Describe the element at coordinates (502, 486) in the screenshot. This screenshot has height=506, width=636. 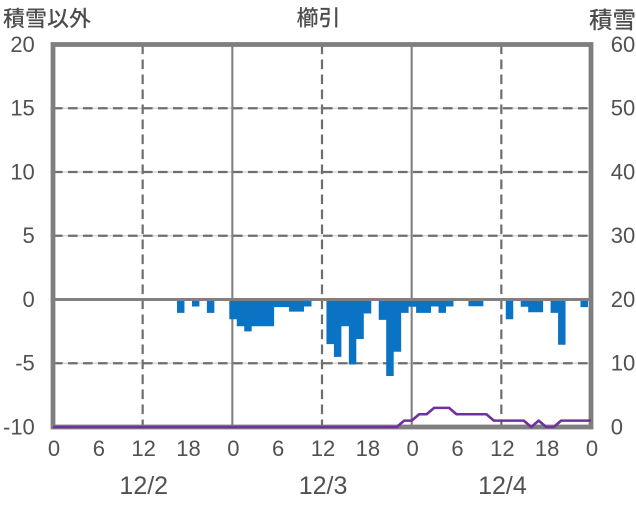
I see `svg-text: 12/4` at that location.